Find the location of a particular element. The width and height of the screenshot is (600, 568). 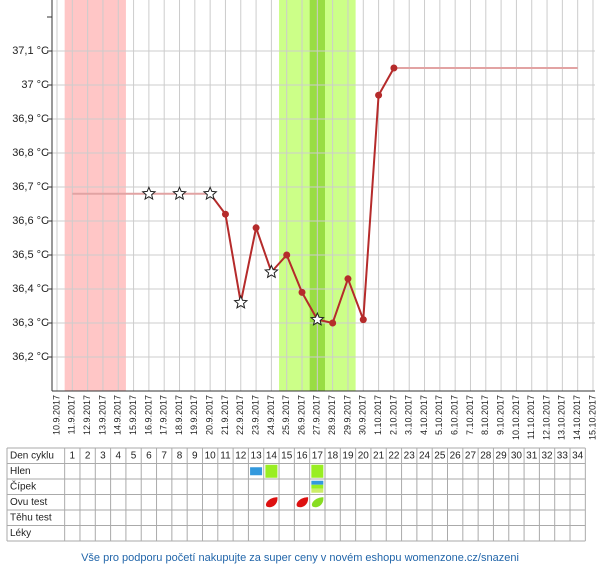

x-tick-label: 10.9.2017 is located at coordinates (56, 415).